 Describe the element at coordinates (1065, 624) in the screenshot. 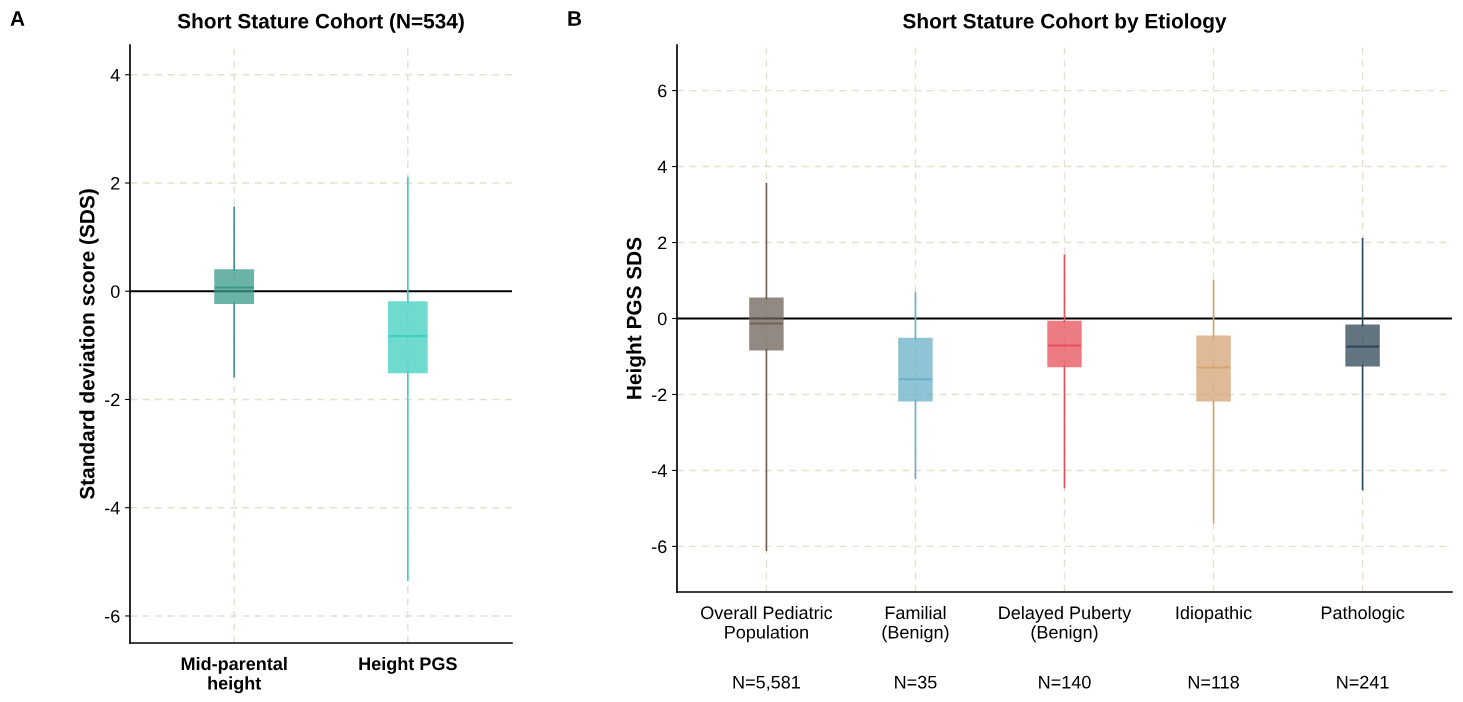

I see `x-tick-label: Delayed Puberty (Benign)` at that location.